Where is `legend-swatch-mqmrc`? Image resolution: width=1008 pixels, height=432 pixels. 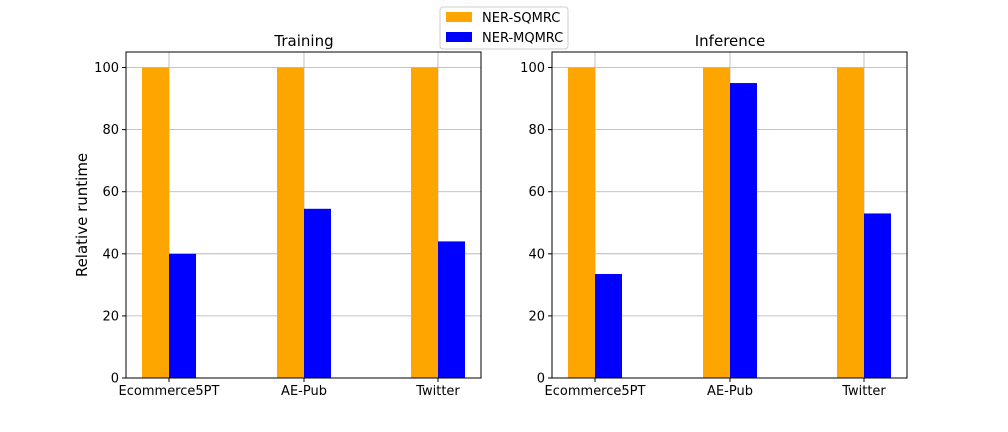 legend-swatch-mqmrc is located at coordinates (459, 37).